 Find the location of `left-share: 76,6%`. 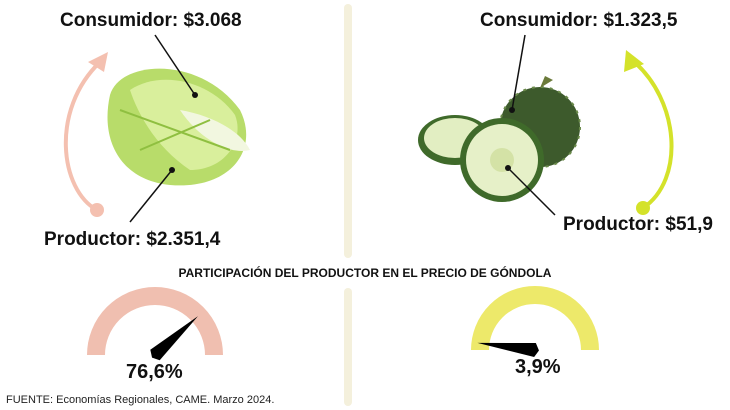

left-share: 76,6% is located at coordinates (154, 372).